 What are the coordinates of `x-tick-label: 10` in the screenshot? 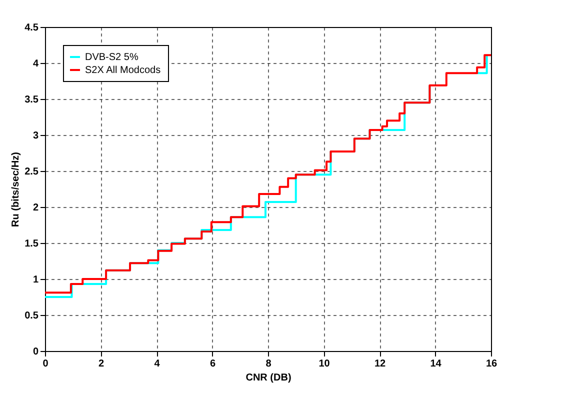 It's located at (324, 364).